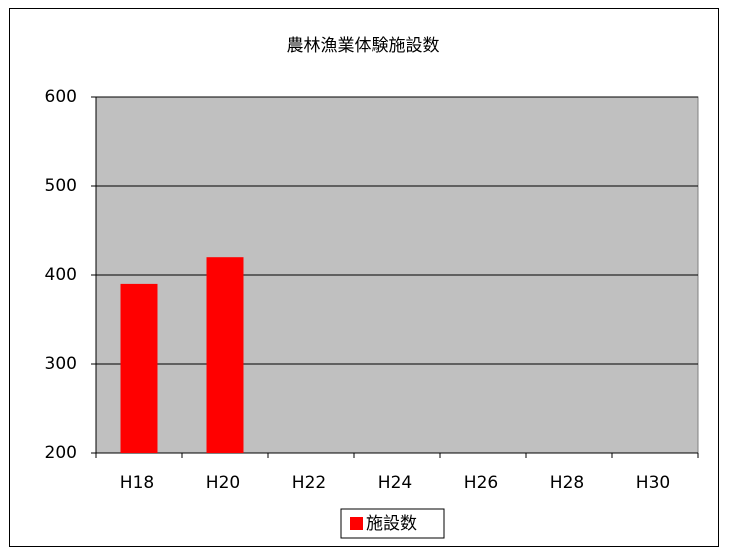  Describe the element at coordinates (356, 523) in the screenshot. I see `legend-swatch` at that location.